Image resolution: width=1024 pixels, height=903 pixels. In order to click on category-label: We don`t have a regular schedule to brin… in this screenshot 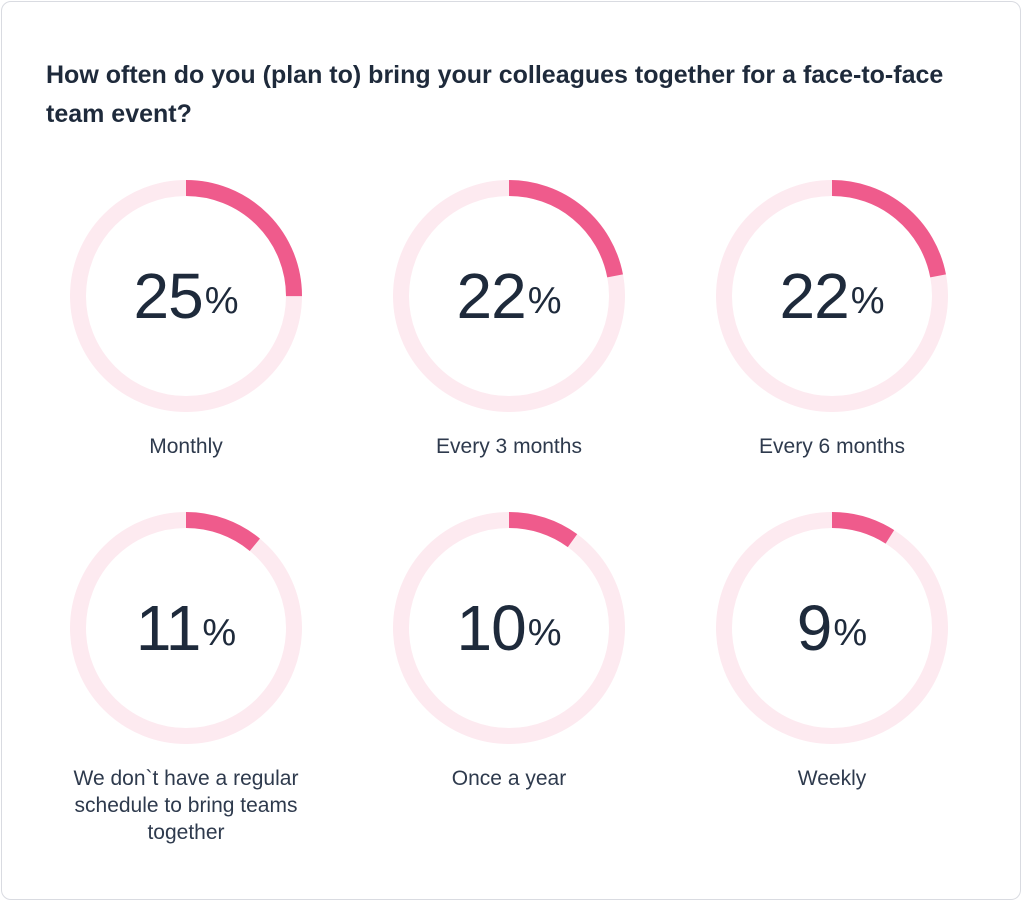, I will do `click(186, 805)`.